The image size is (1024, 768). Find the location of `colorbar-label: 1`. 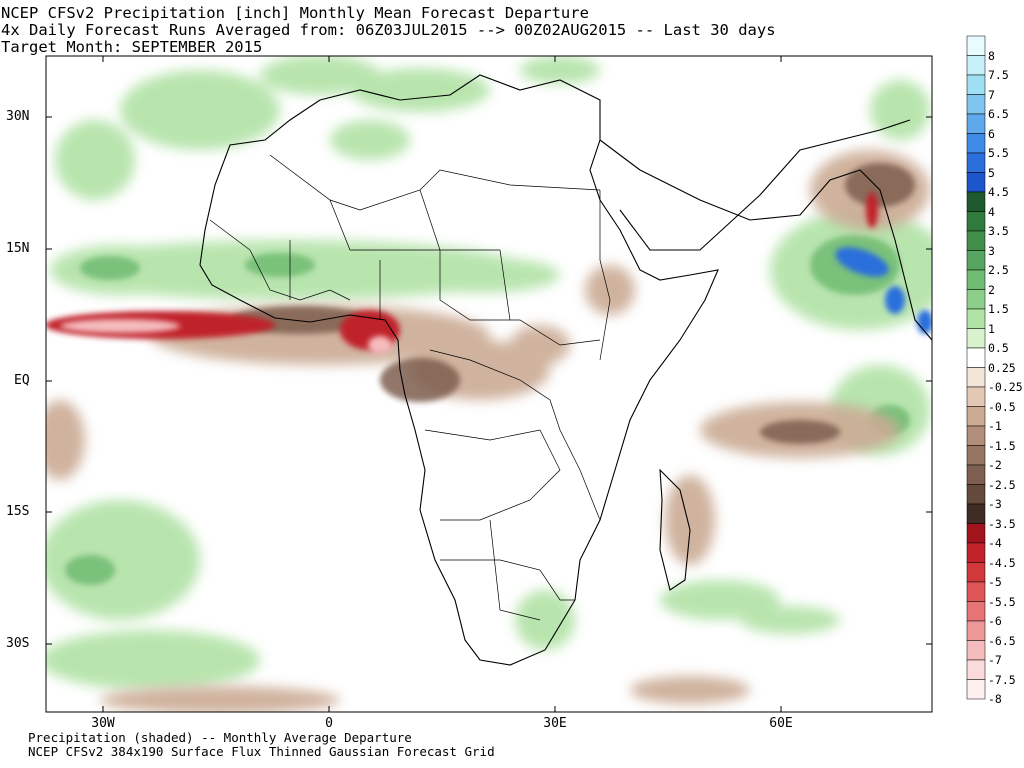

colorbar-label: 1 is located at coordinates (991, 328).